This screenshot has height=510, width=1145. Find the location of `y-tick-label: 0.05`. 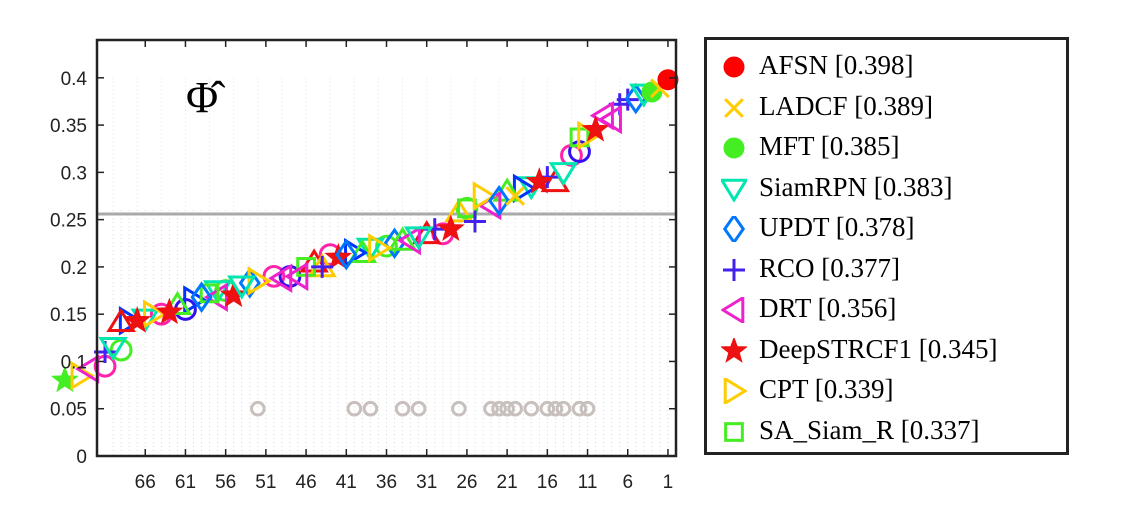

y-tick-label: 0.05 is located at coordinates (68, 410).